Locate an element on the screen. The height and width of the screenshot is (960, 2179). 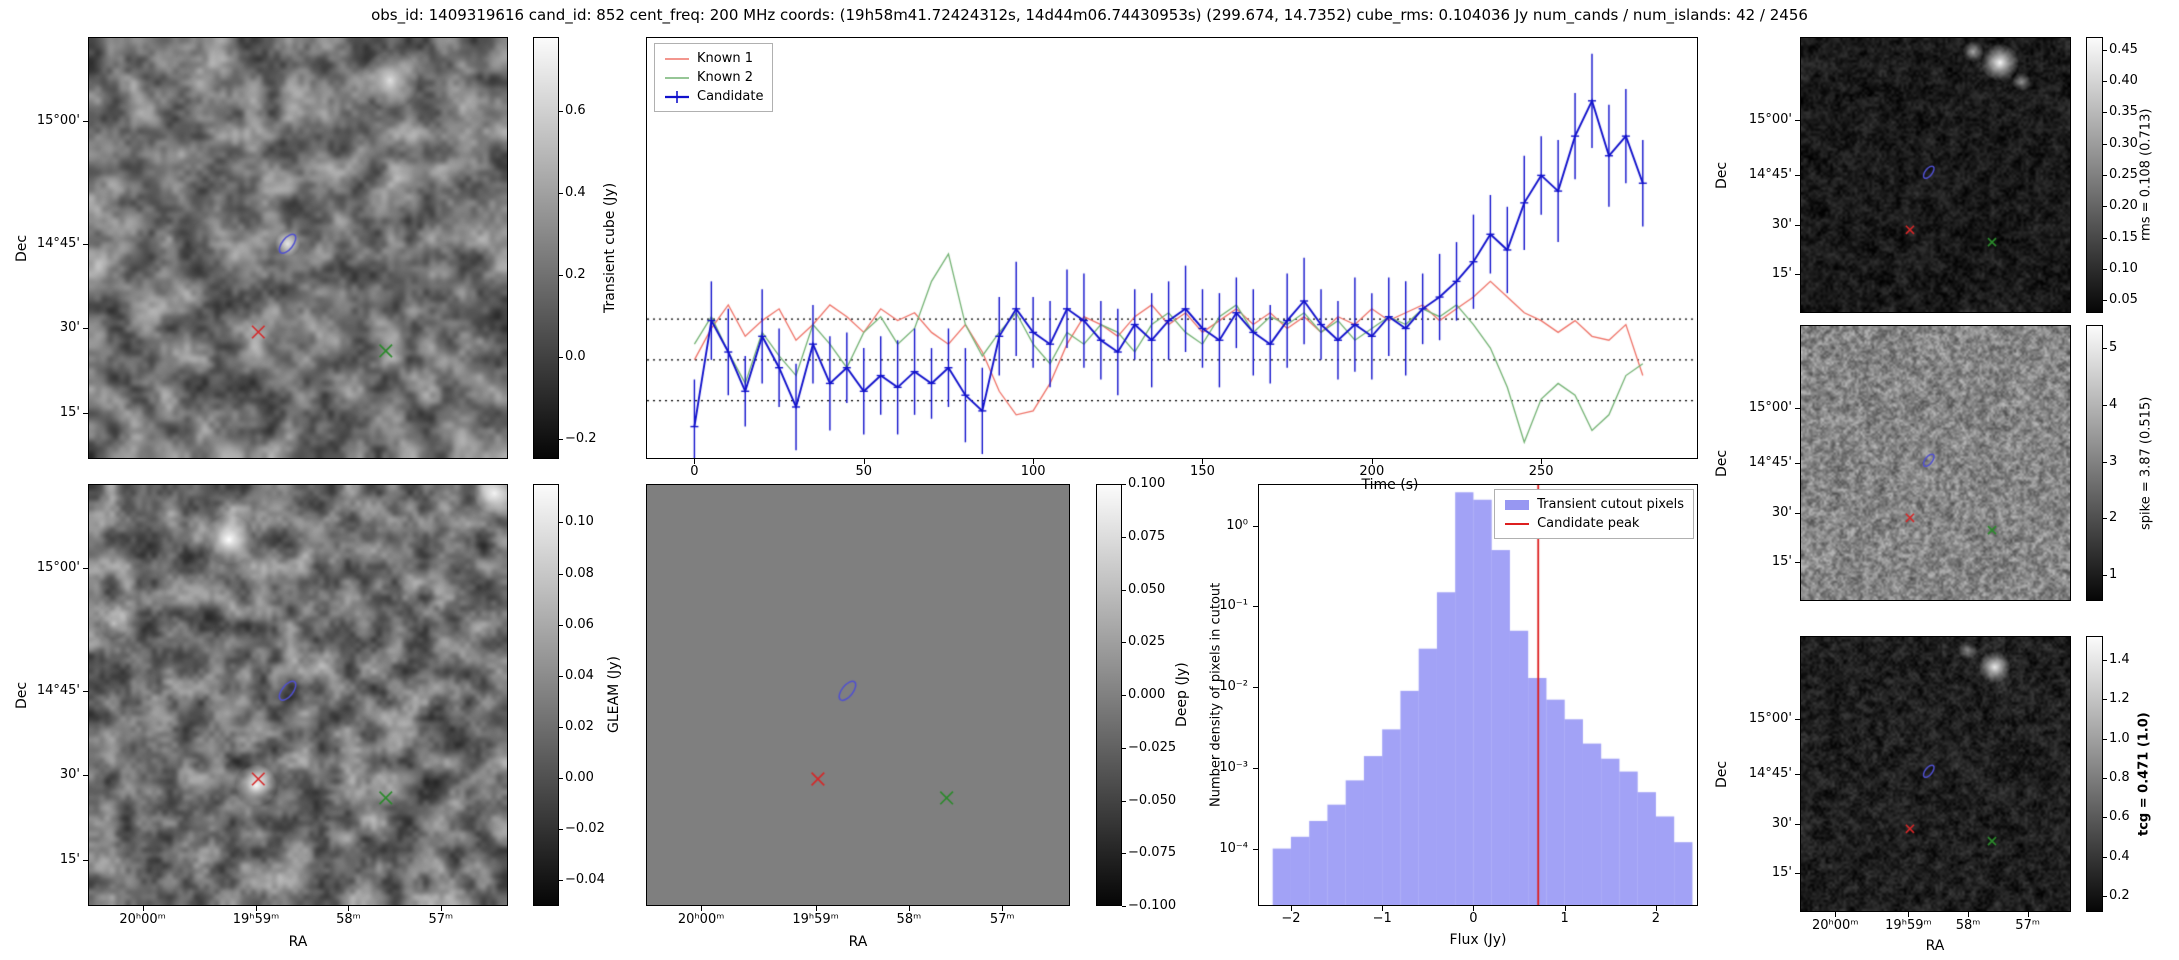
tcg-dec-tick: 15' is located at coordinates (1781, 873).